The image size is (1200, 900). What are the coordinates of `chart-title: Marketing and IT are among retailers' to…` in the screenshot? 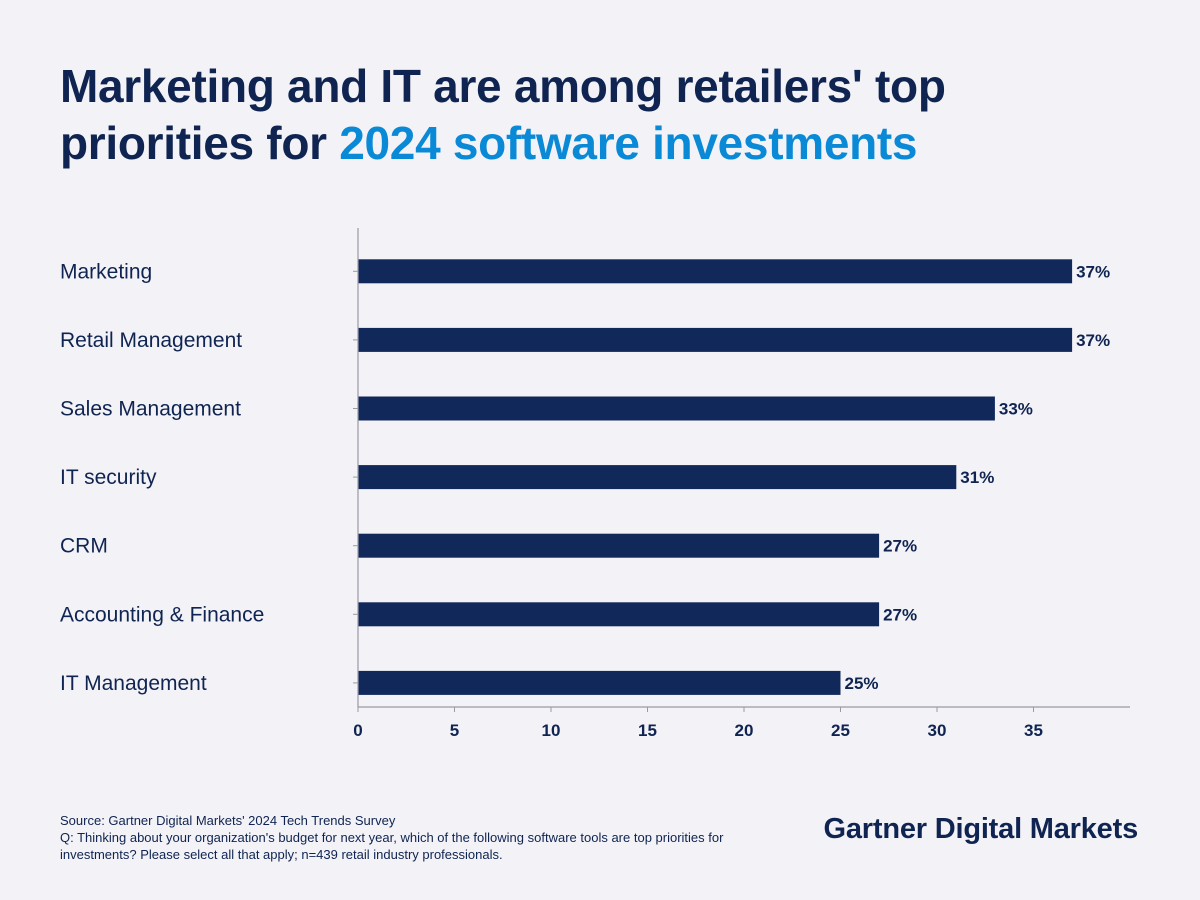 It's located at (600, 115).